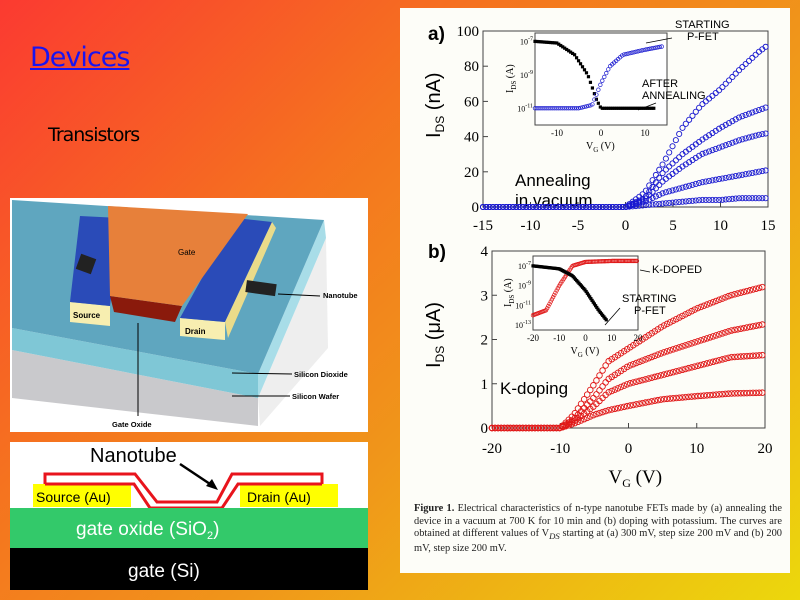 The height and width of the screenshot is (600, 800). I want to click on y-axis-label: IDS (μA), so click(435, 335).